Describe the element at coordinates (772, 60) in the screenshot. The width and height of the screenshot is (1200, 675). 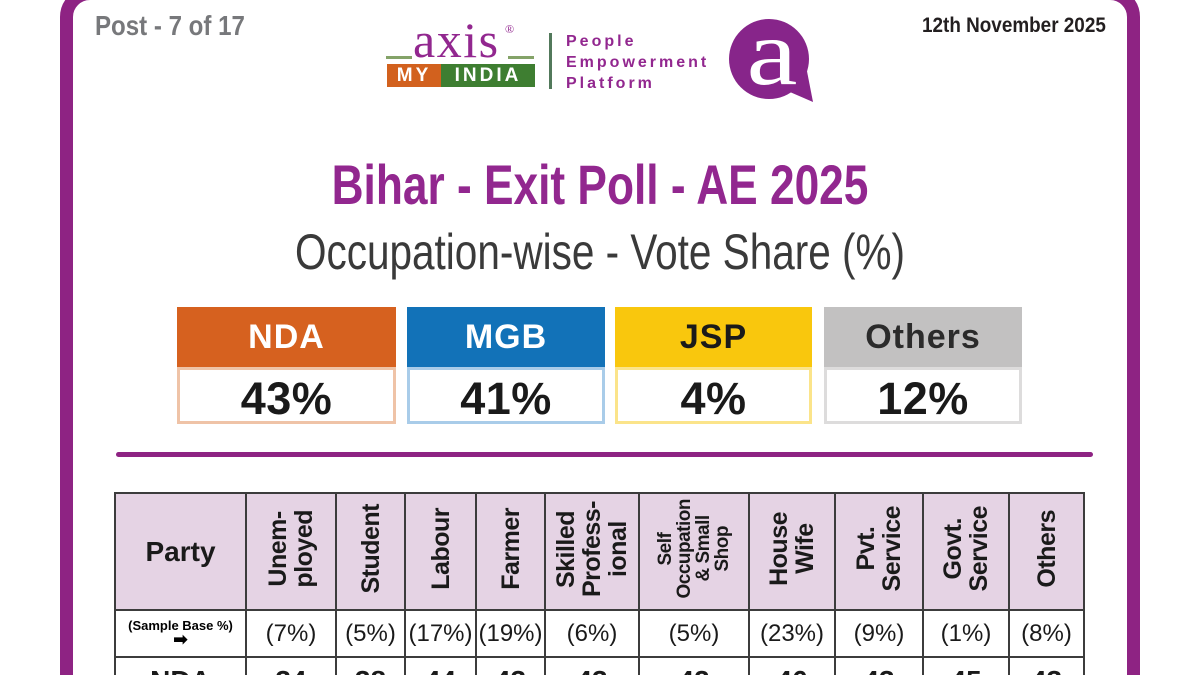
I see `svg-text: a` at that location.